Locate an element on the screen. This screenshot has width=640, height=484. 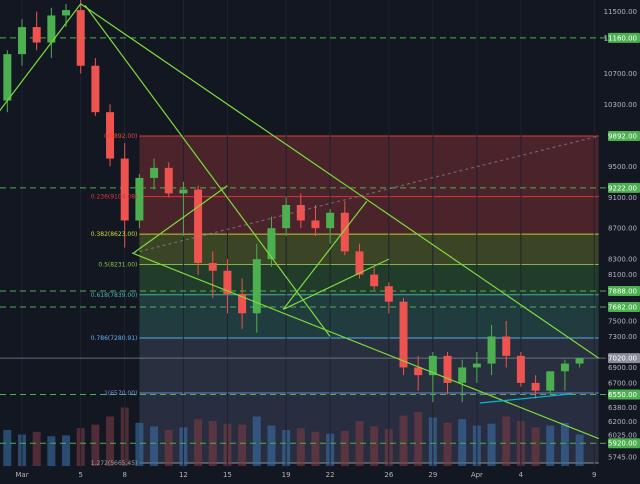
y-tick-label: 9100.00 is located at coordinates (622, 198).